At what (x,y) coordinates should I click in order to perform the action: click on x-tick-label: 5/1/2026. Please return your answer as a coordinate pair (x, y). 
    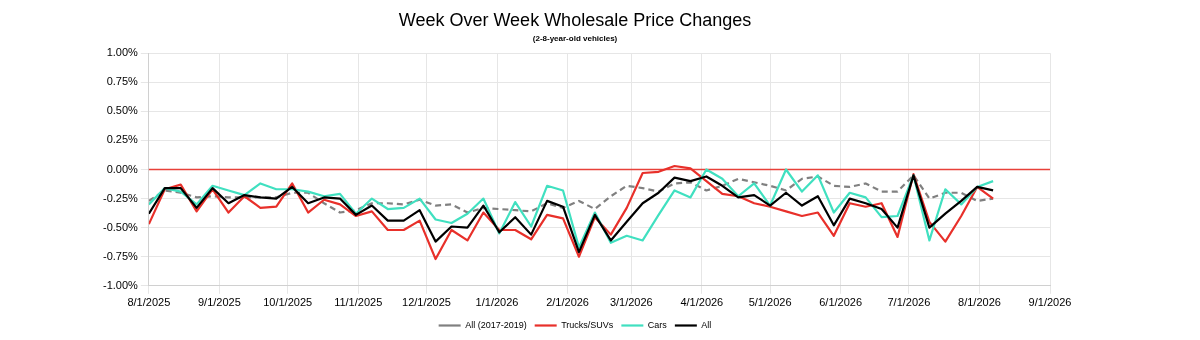
    Looking at the image, I should click on (770, 302).